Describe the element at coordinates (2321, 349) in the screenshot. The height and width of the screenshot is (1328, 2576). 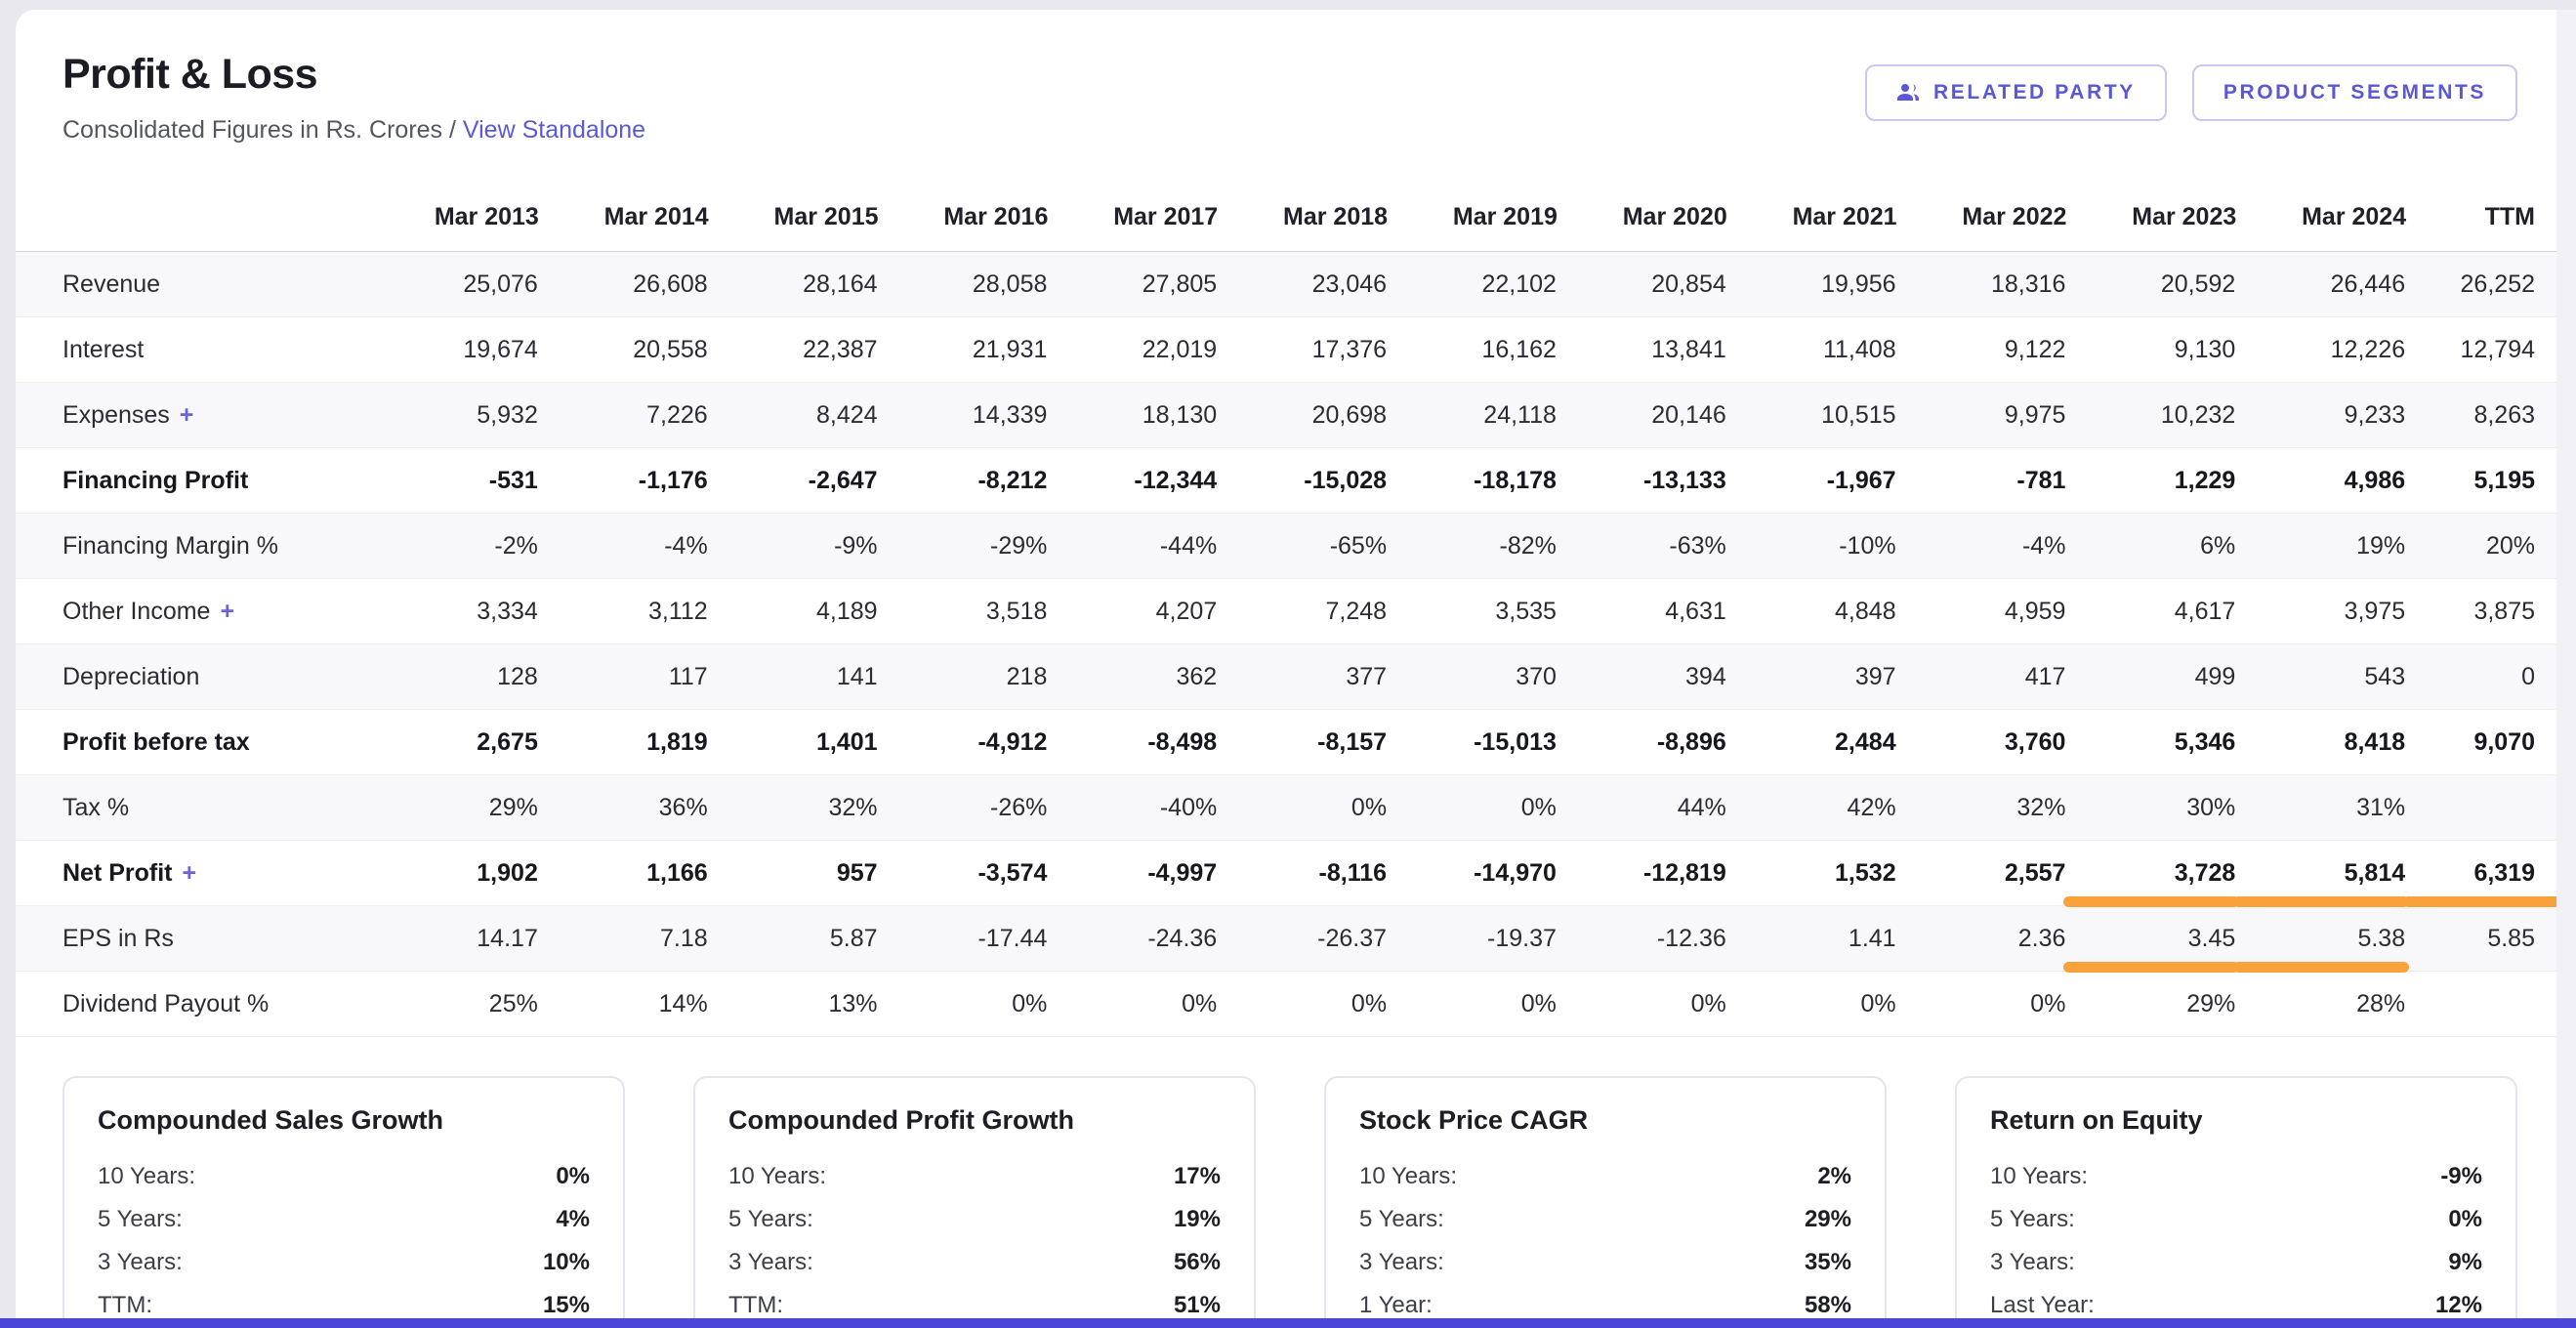
I see `value-cell: 12,226` at that location.